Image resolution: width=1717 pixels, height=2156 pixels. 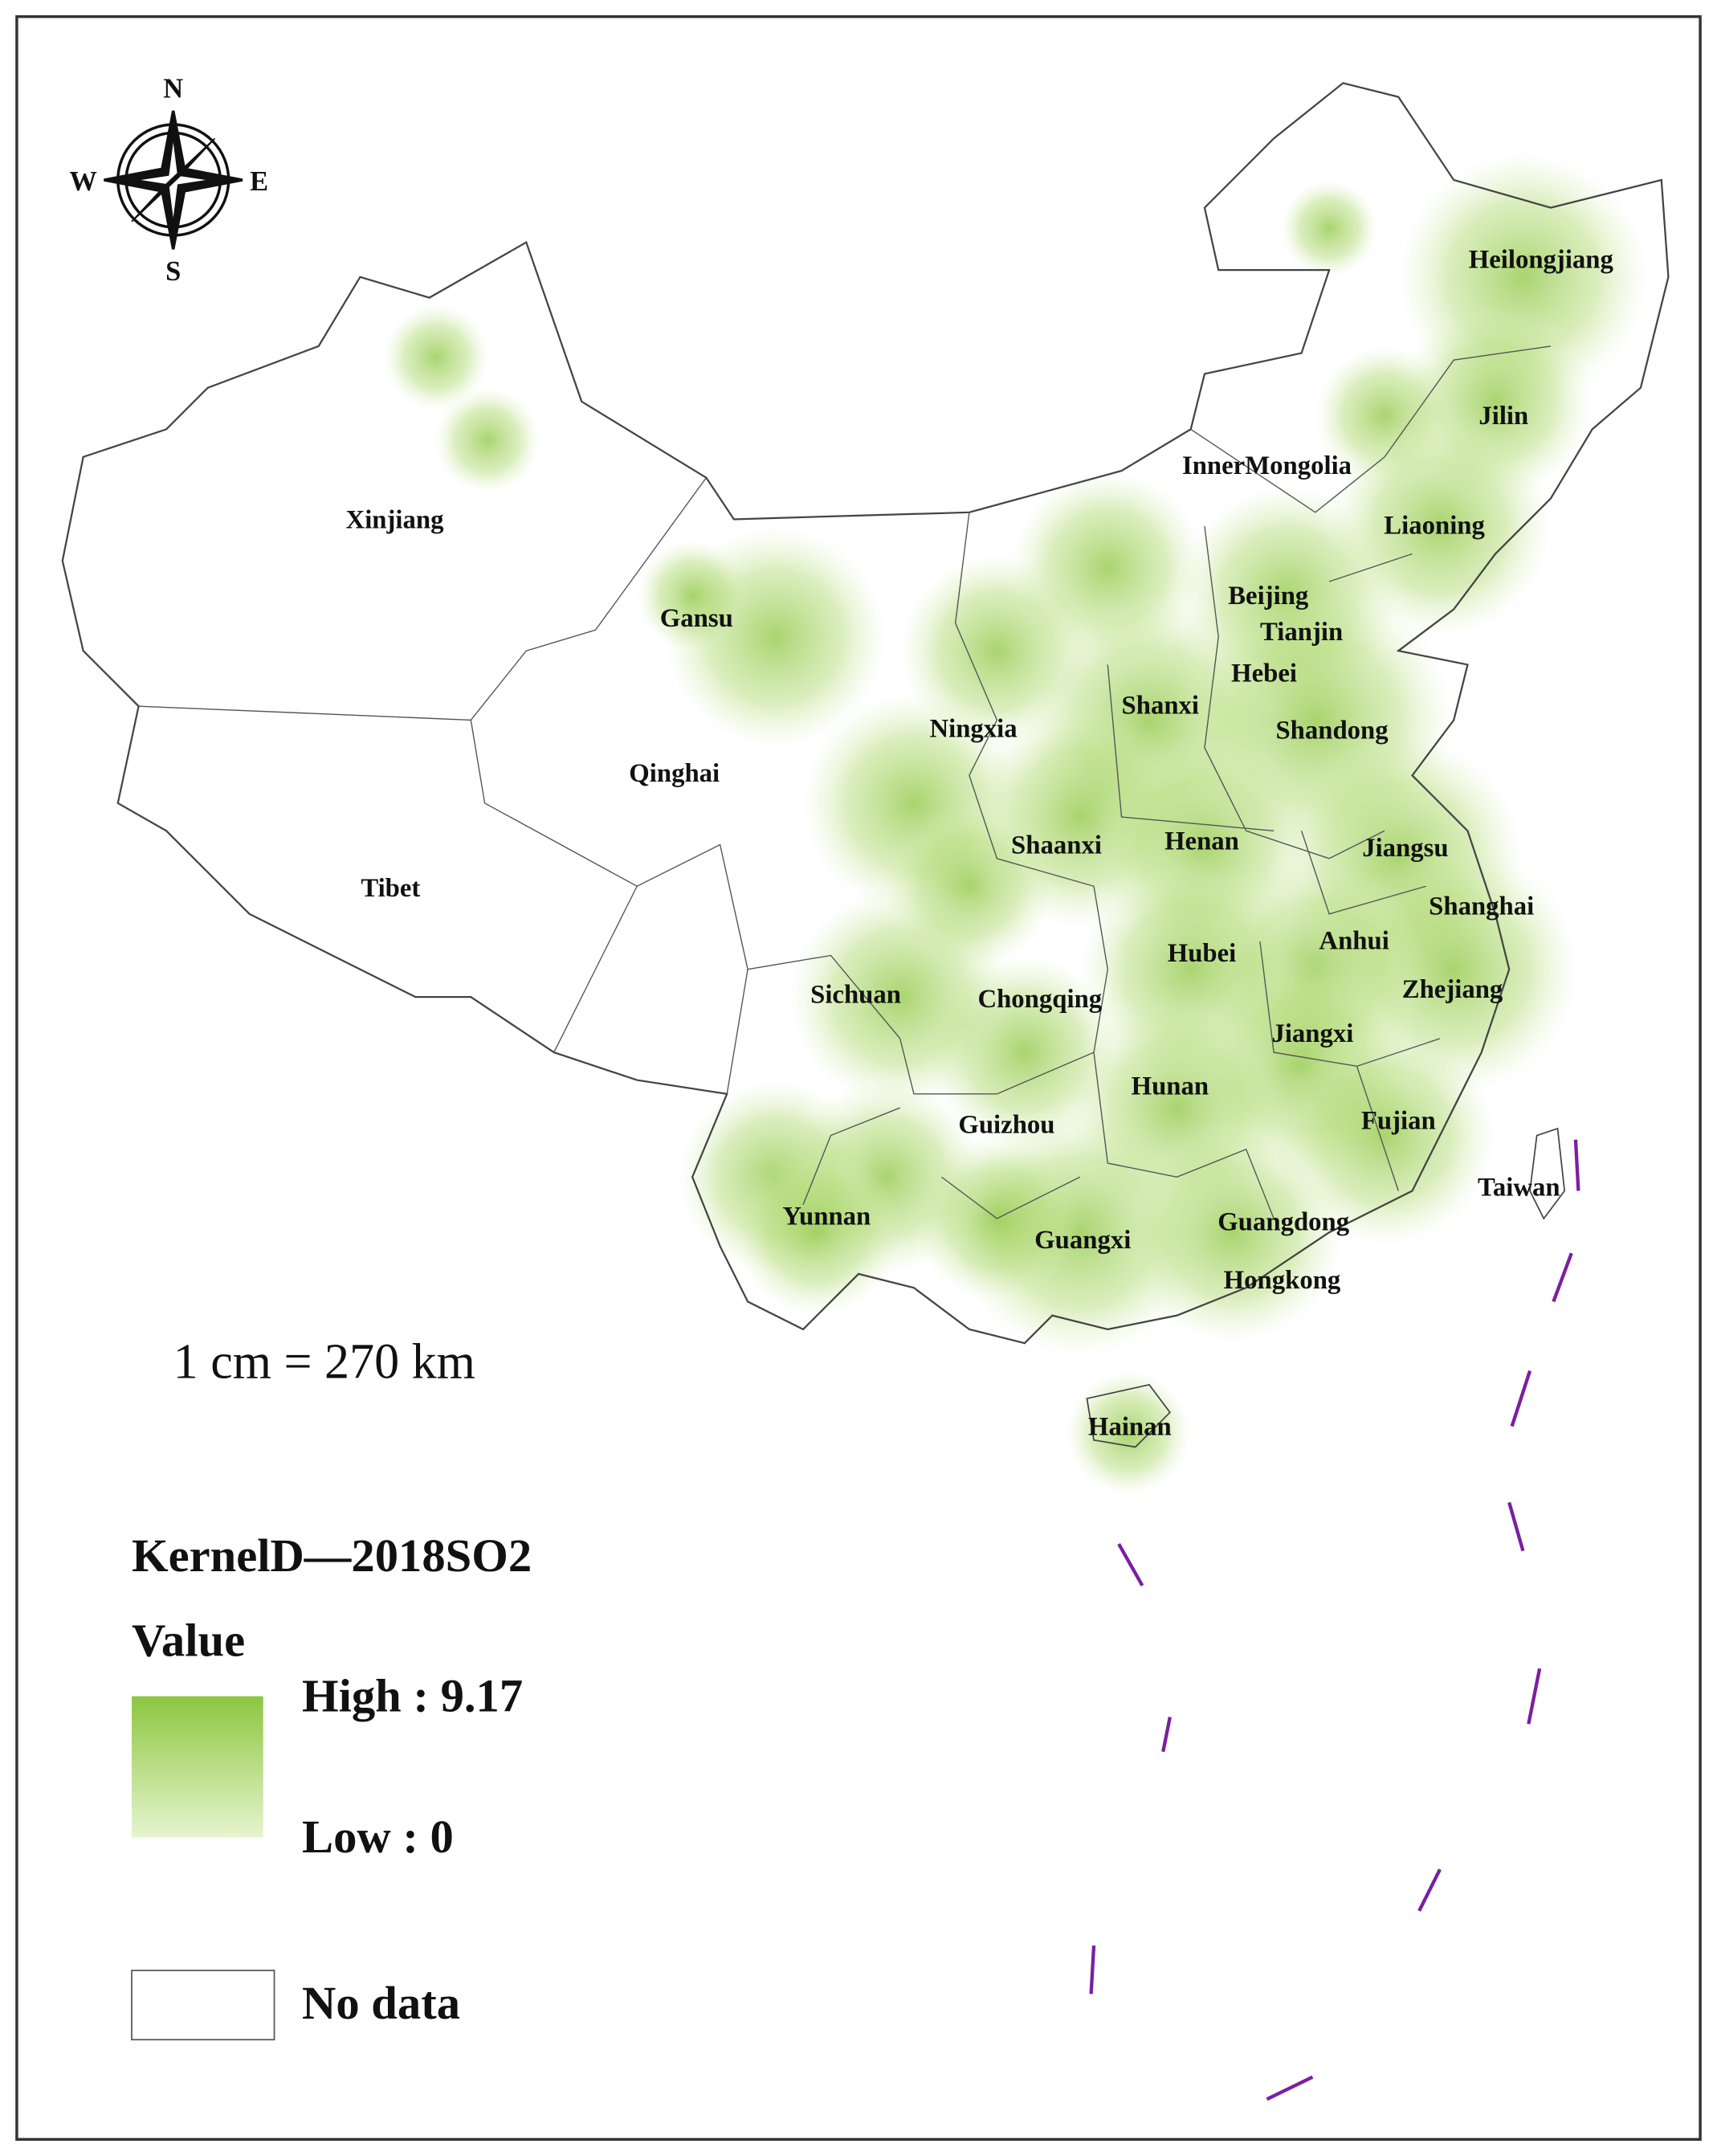 I want to click on legend-no-data-label: No data, so click(x=381, y=2003).